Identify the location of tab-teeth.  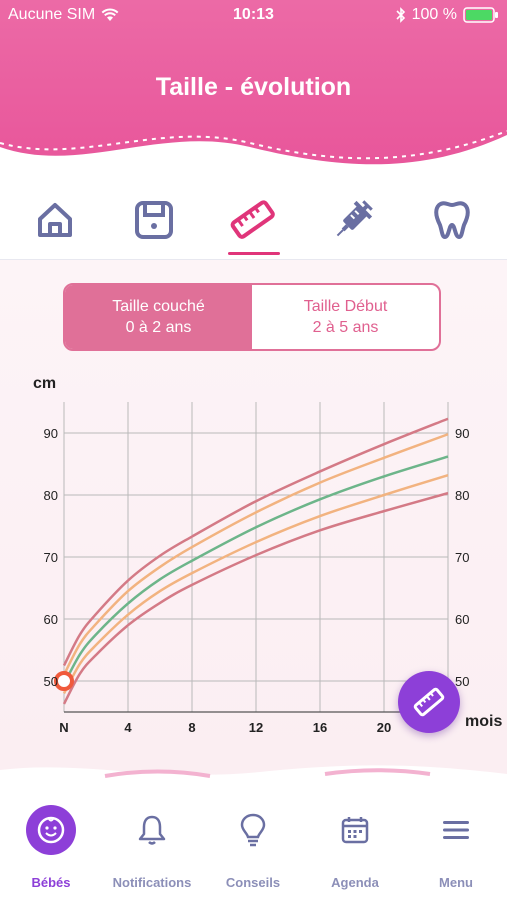
(452, 220).